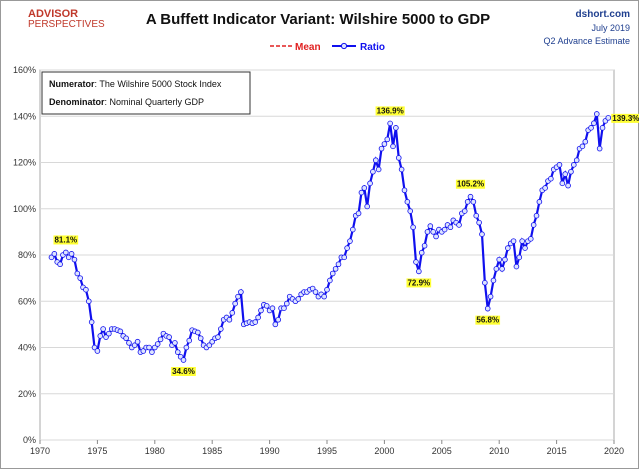 The image size is (639, 469). What do you see at coordinates (344, 46) in the screenshot?
I see `legend-marker` at bounding box center [344, 46].